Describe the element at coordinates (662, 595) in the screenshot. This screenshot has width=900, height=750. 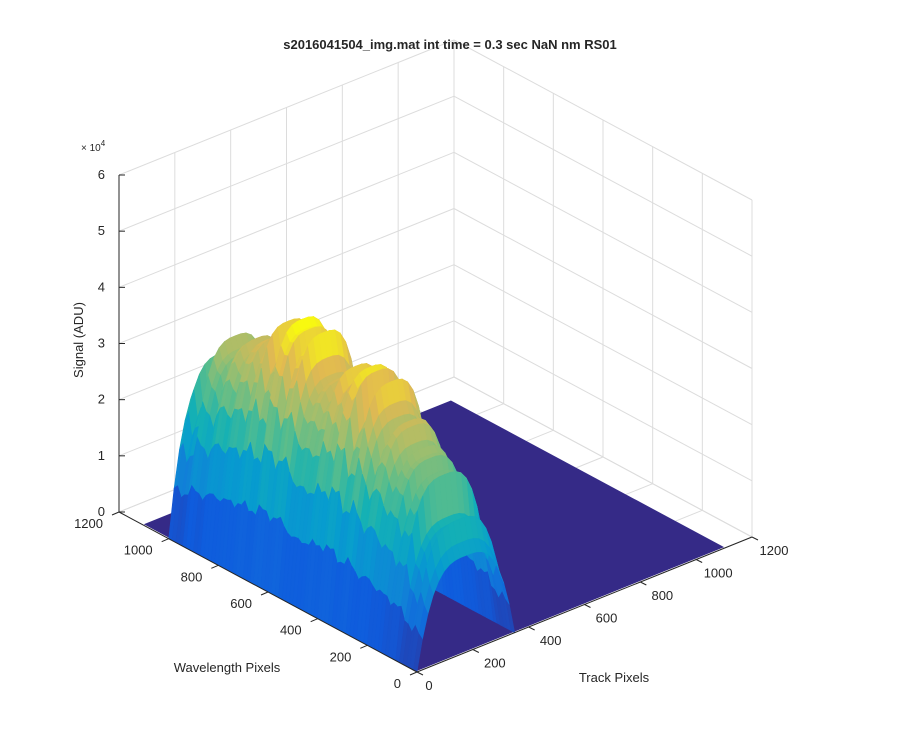
I see `x-tick-label: 800` at that location.